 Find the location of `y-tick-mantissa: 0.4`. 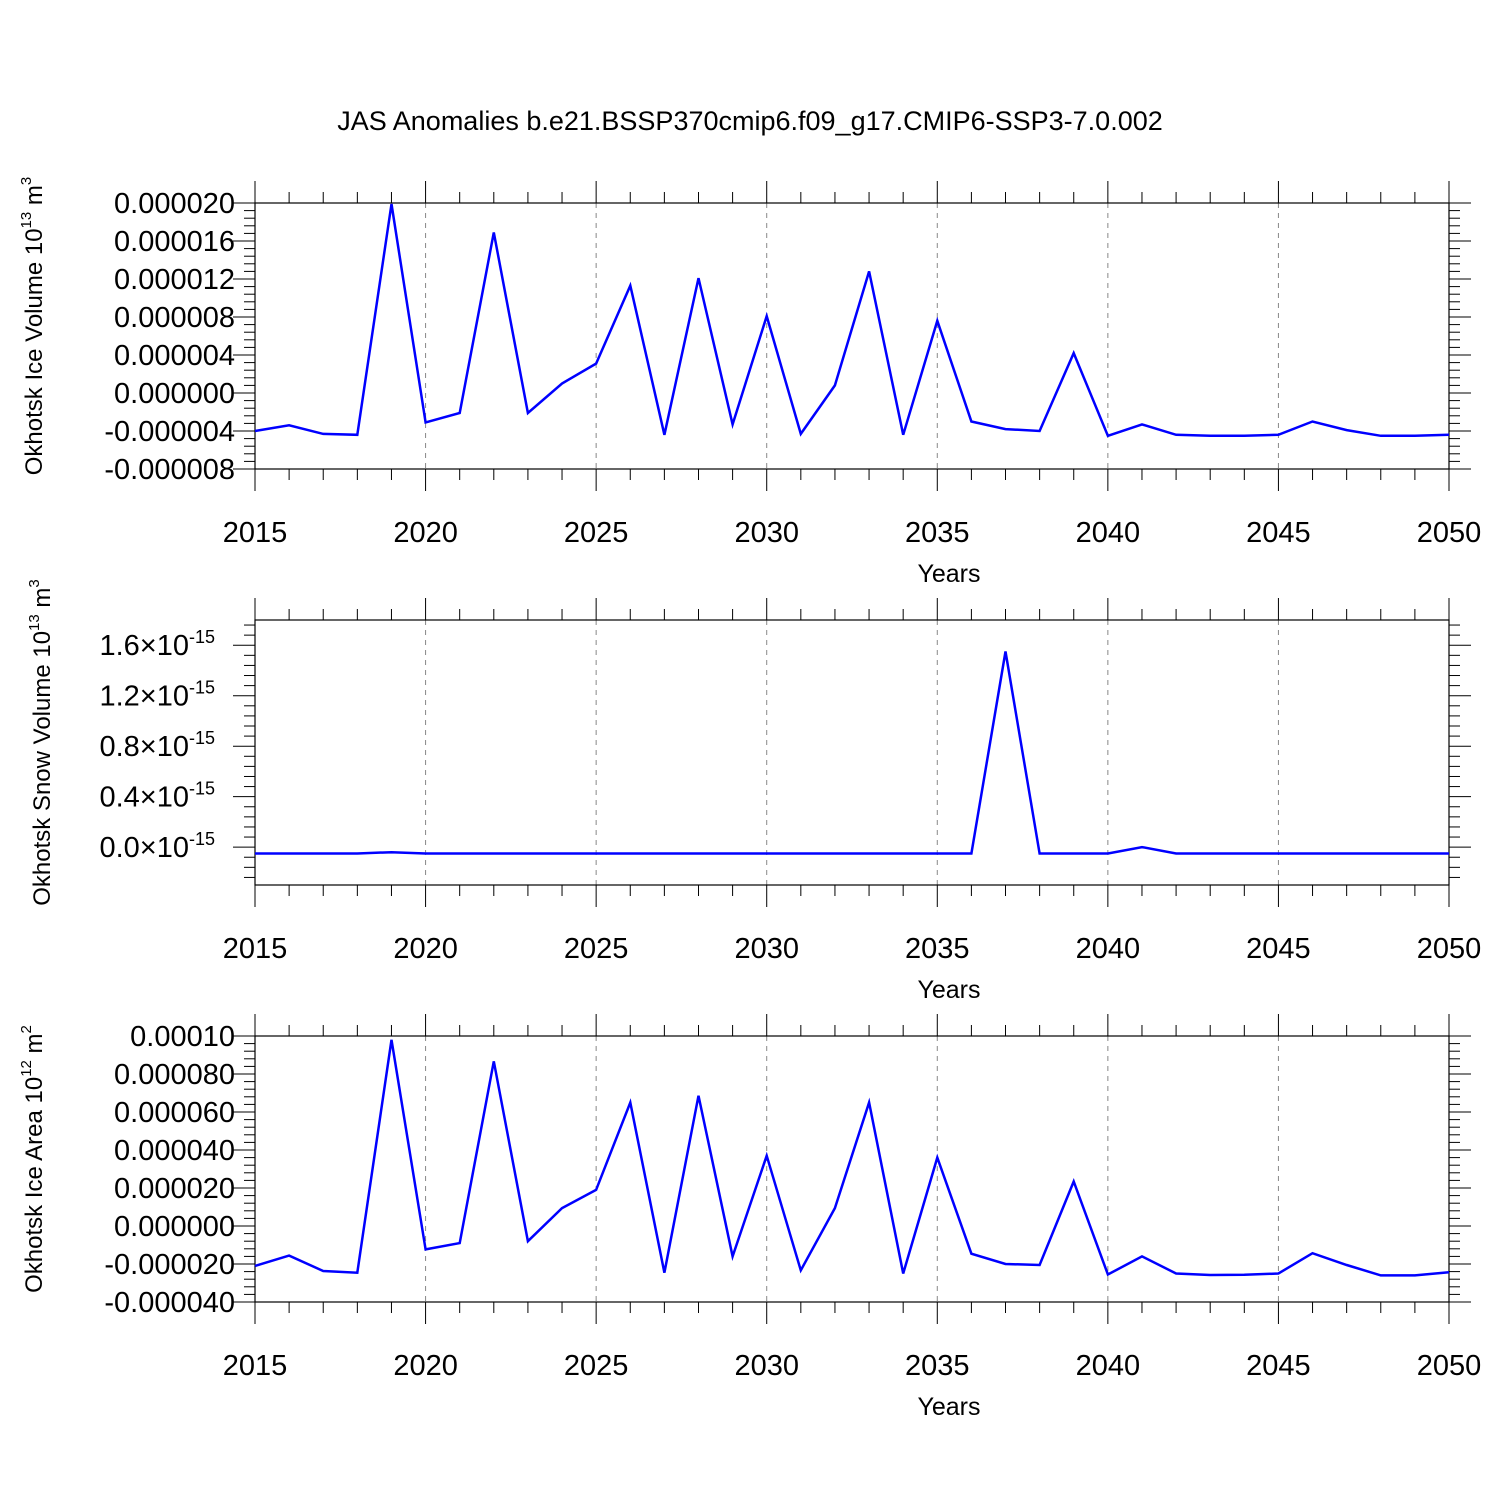

y-tick-mantissa: 0.4 is located at coordinates (119, 798).